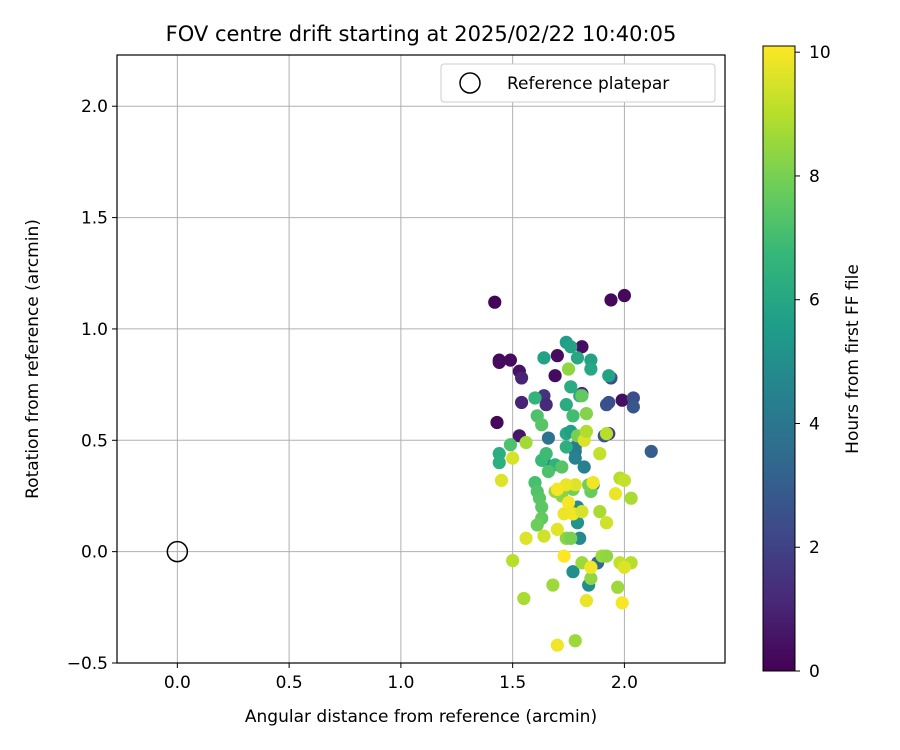  What do you see at coordinates (512, 683) in the screenshot?
I see `x-tick-label: 1.5` at bounding box center [512, 683].